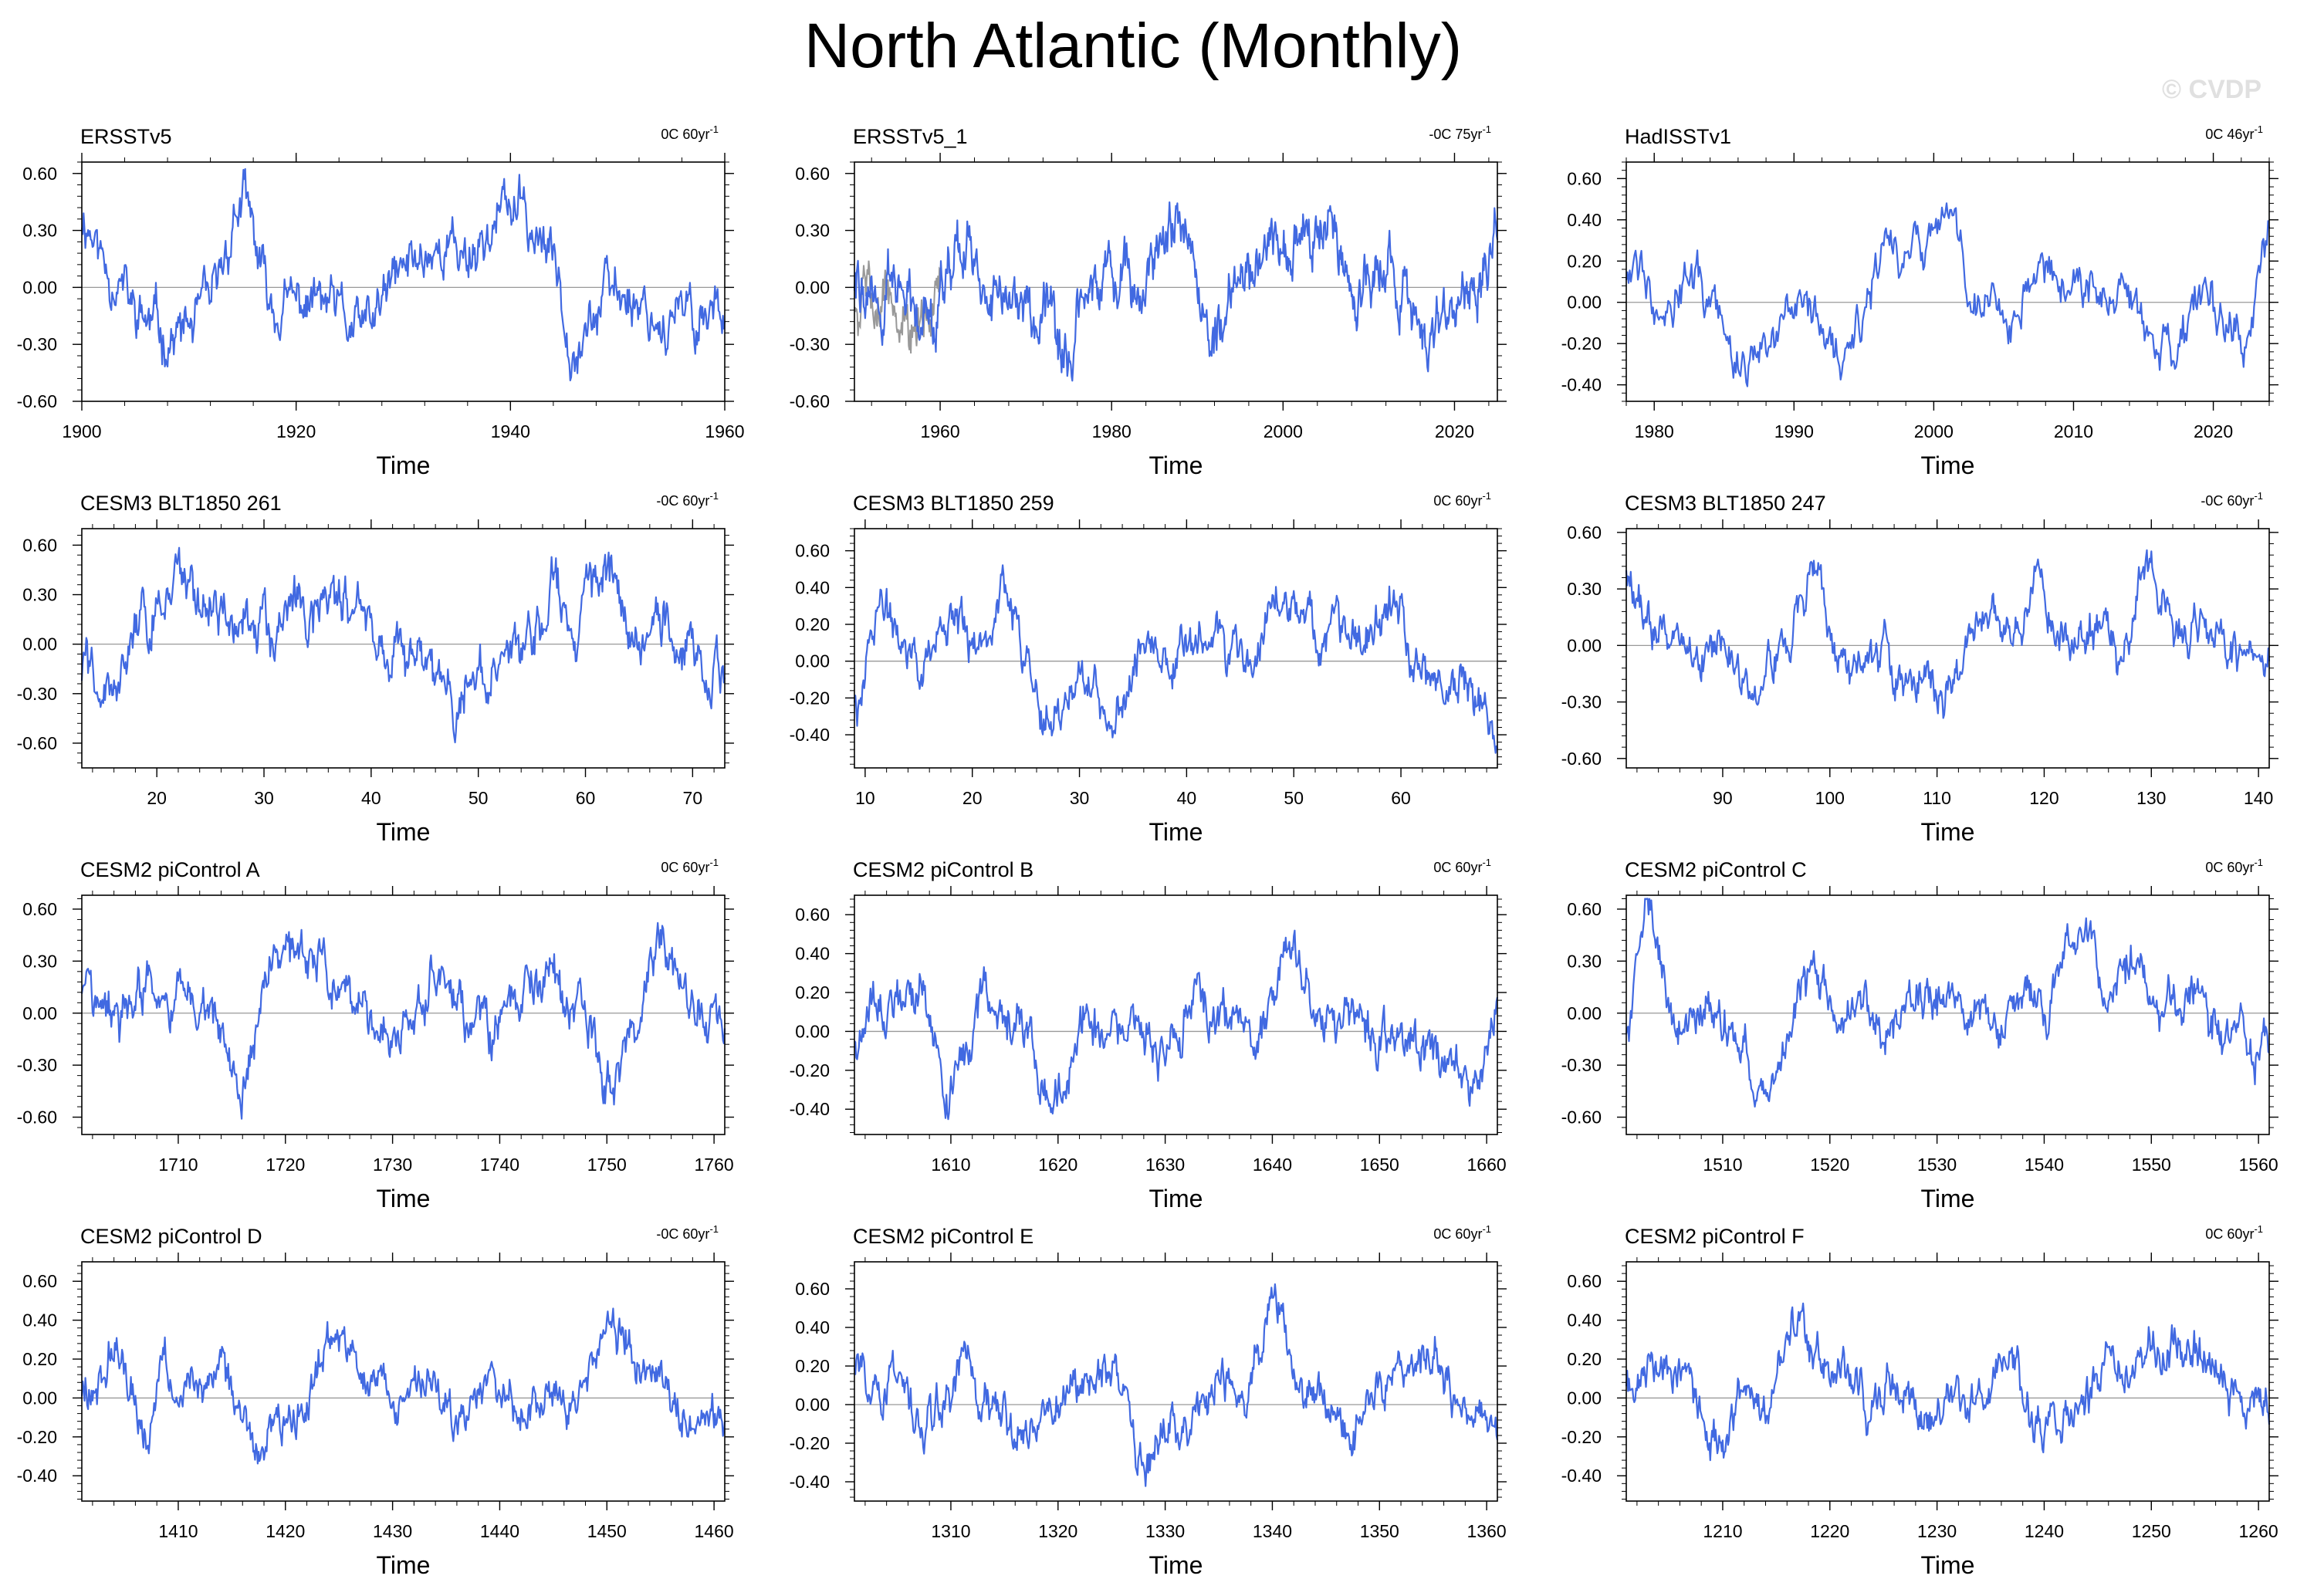 This screenshot has width=2297, height=1596. Describe the element at coordinates (1678, 136) in the screenshot. I see `panel-title: HadISSTv1` at that location.